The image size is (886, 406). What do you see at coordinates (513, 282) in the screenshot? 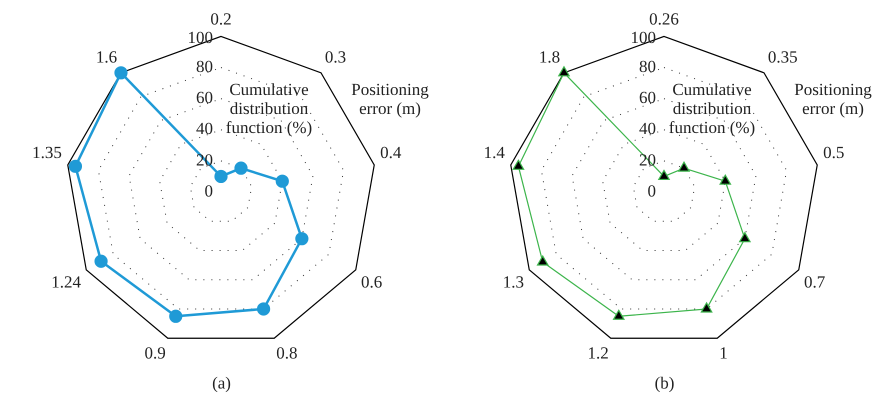
I see `spoke-label: 1.3` at bounding box center [513, 282].